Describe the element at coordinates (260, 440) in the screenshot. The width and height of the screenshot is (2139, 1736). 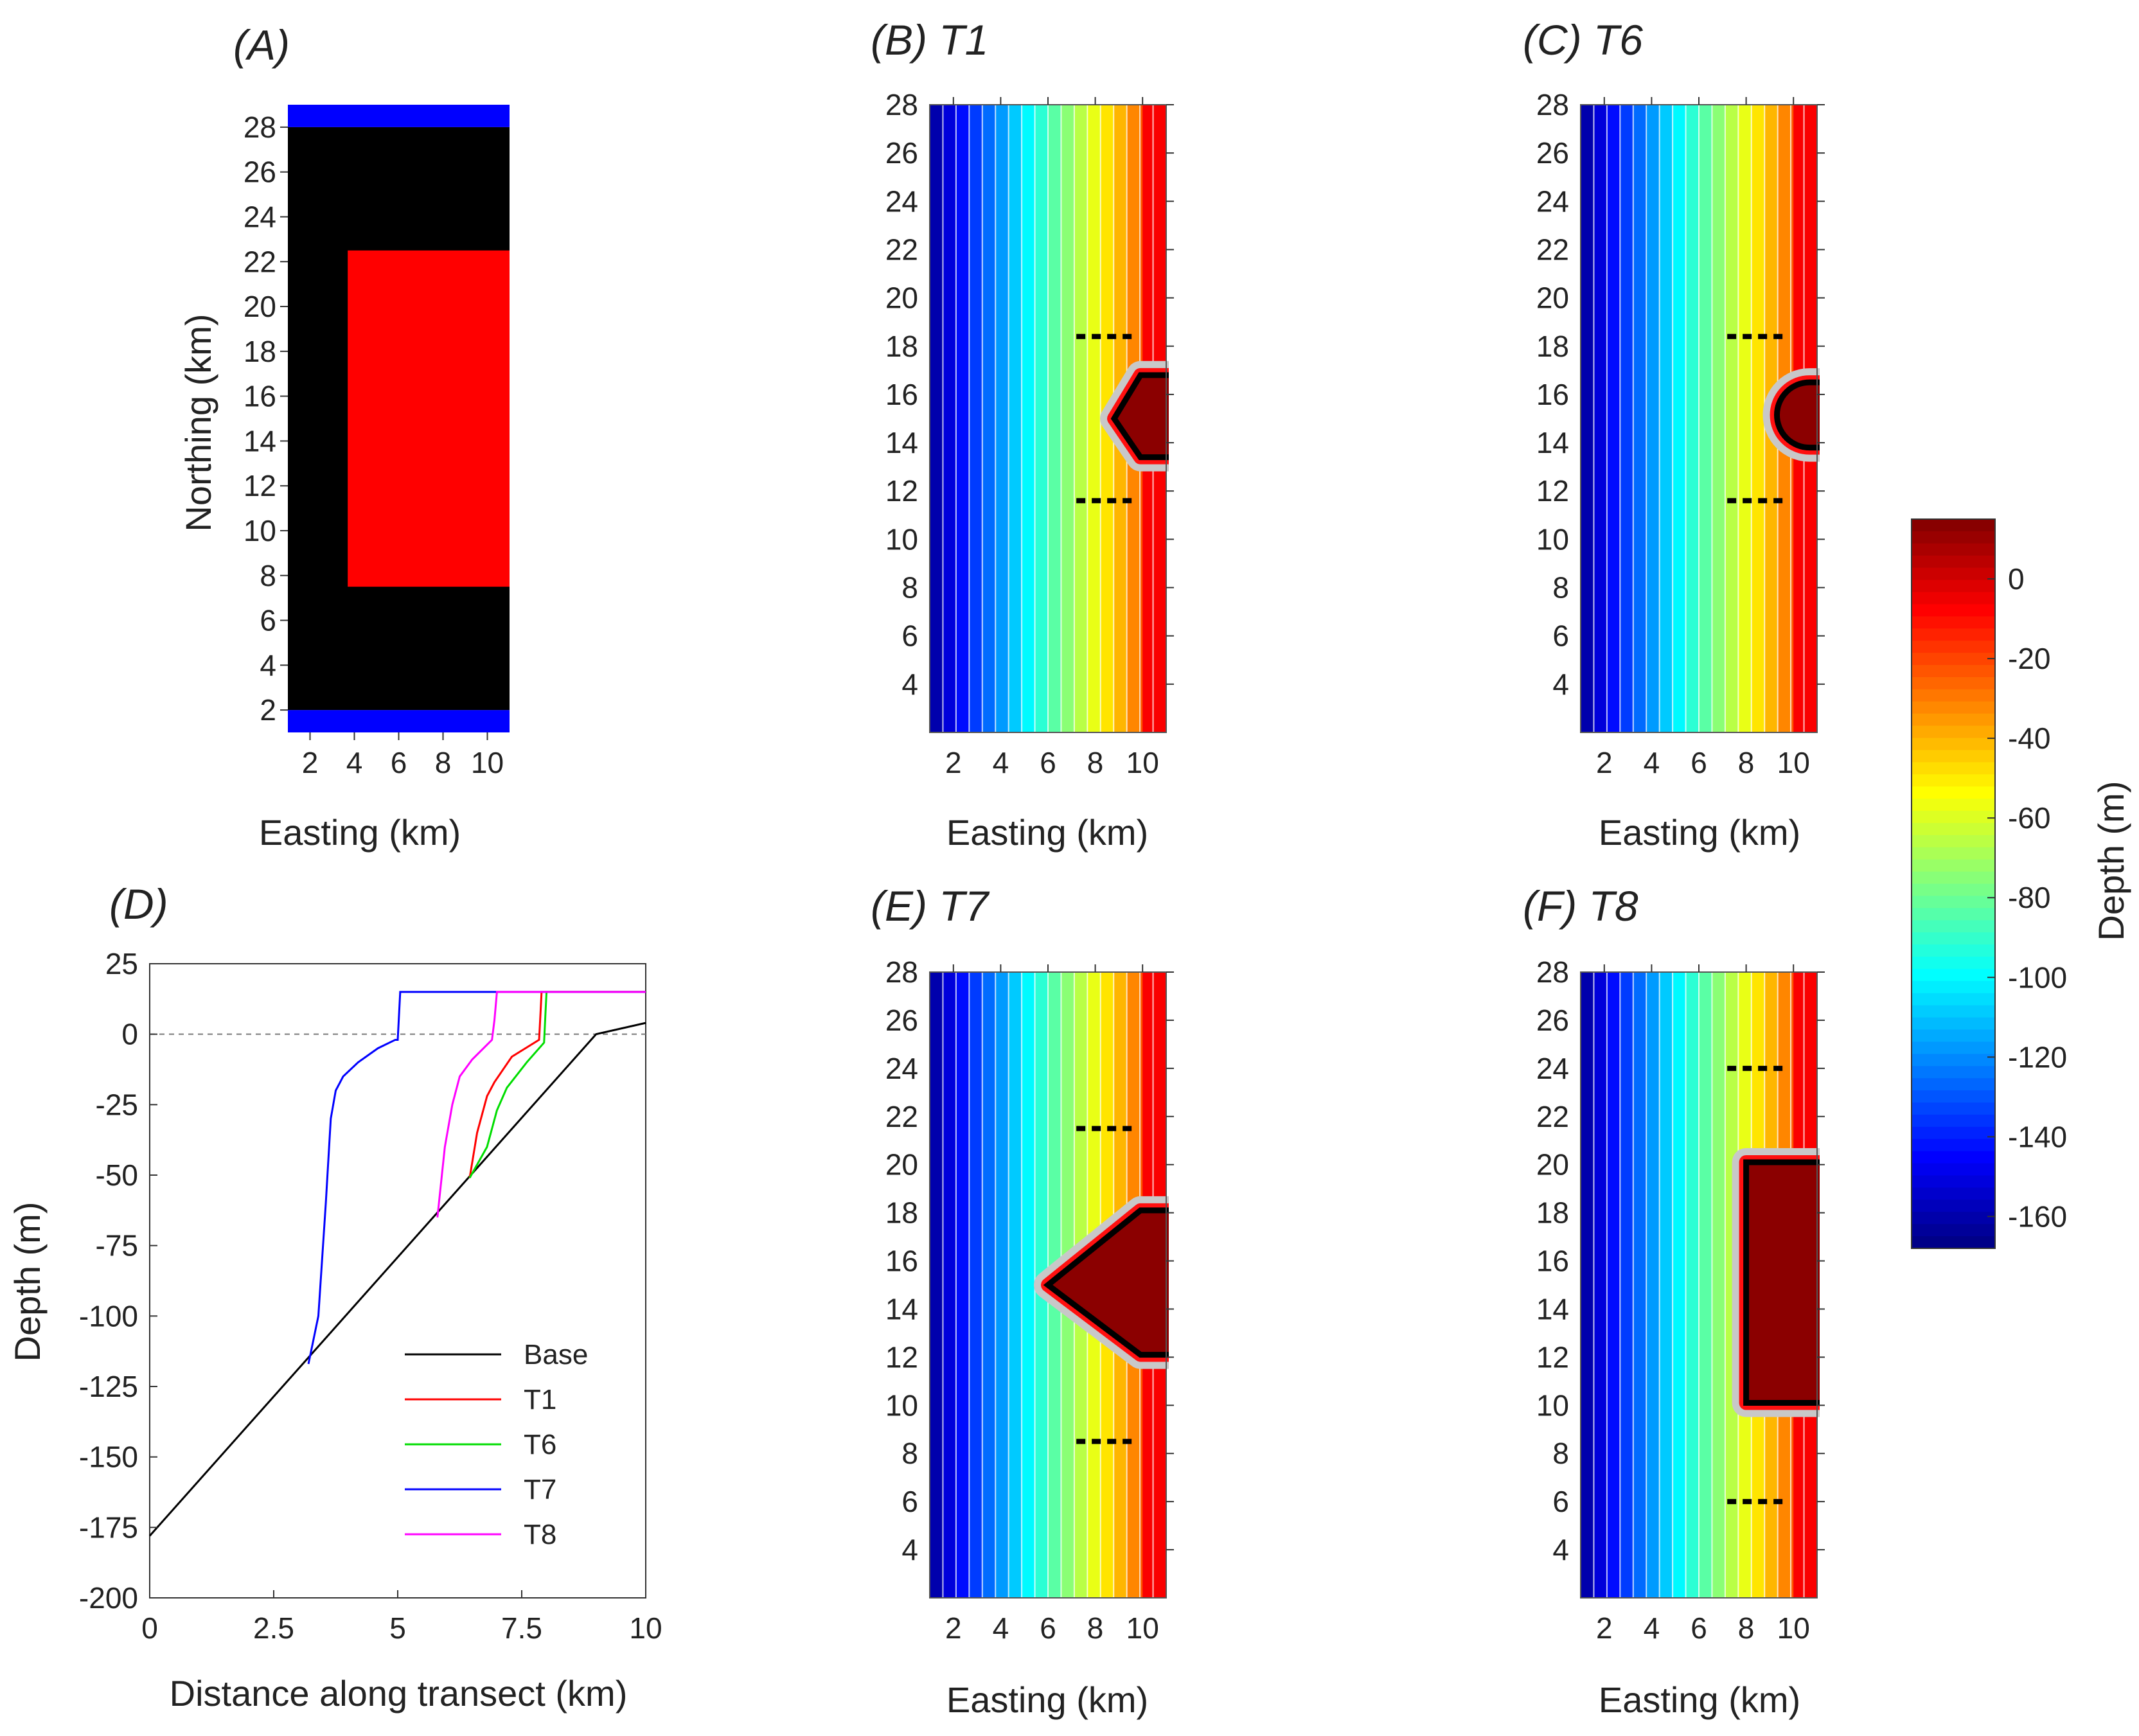
I see `ytick-label: 14` at that location.